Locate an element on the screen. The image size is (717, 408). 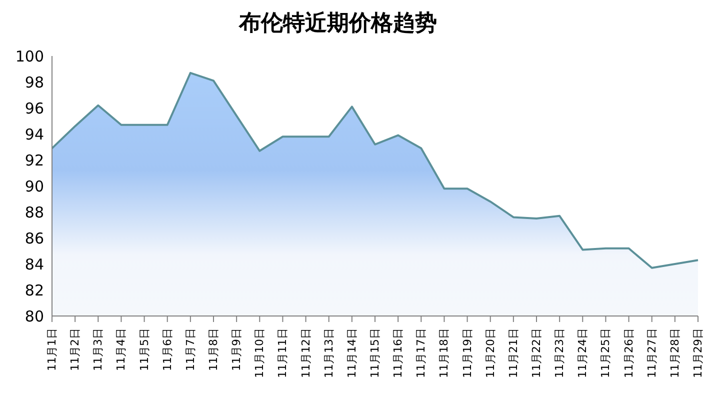
x-tick-label: 11月9日 is located at coordinates (237, 349).